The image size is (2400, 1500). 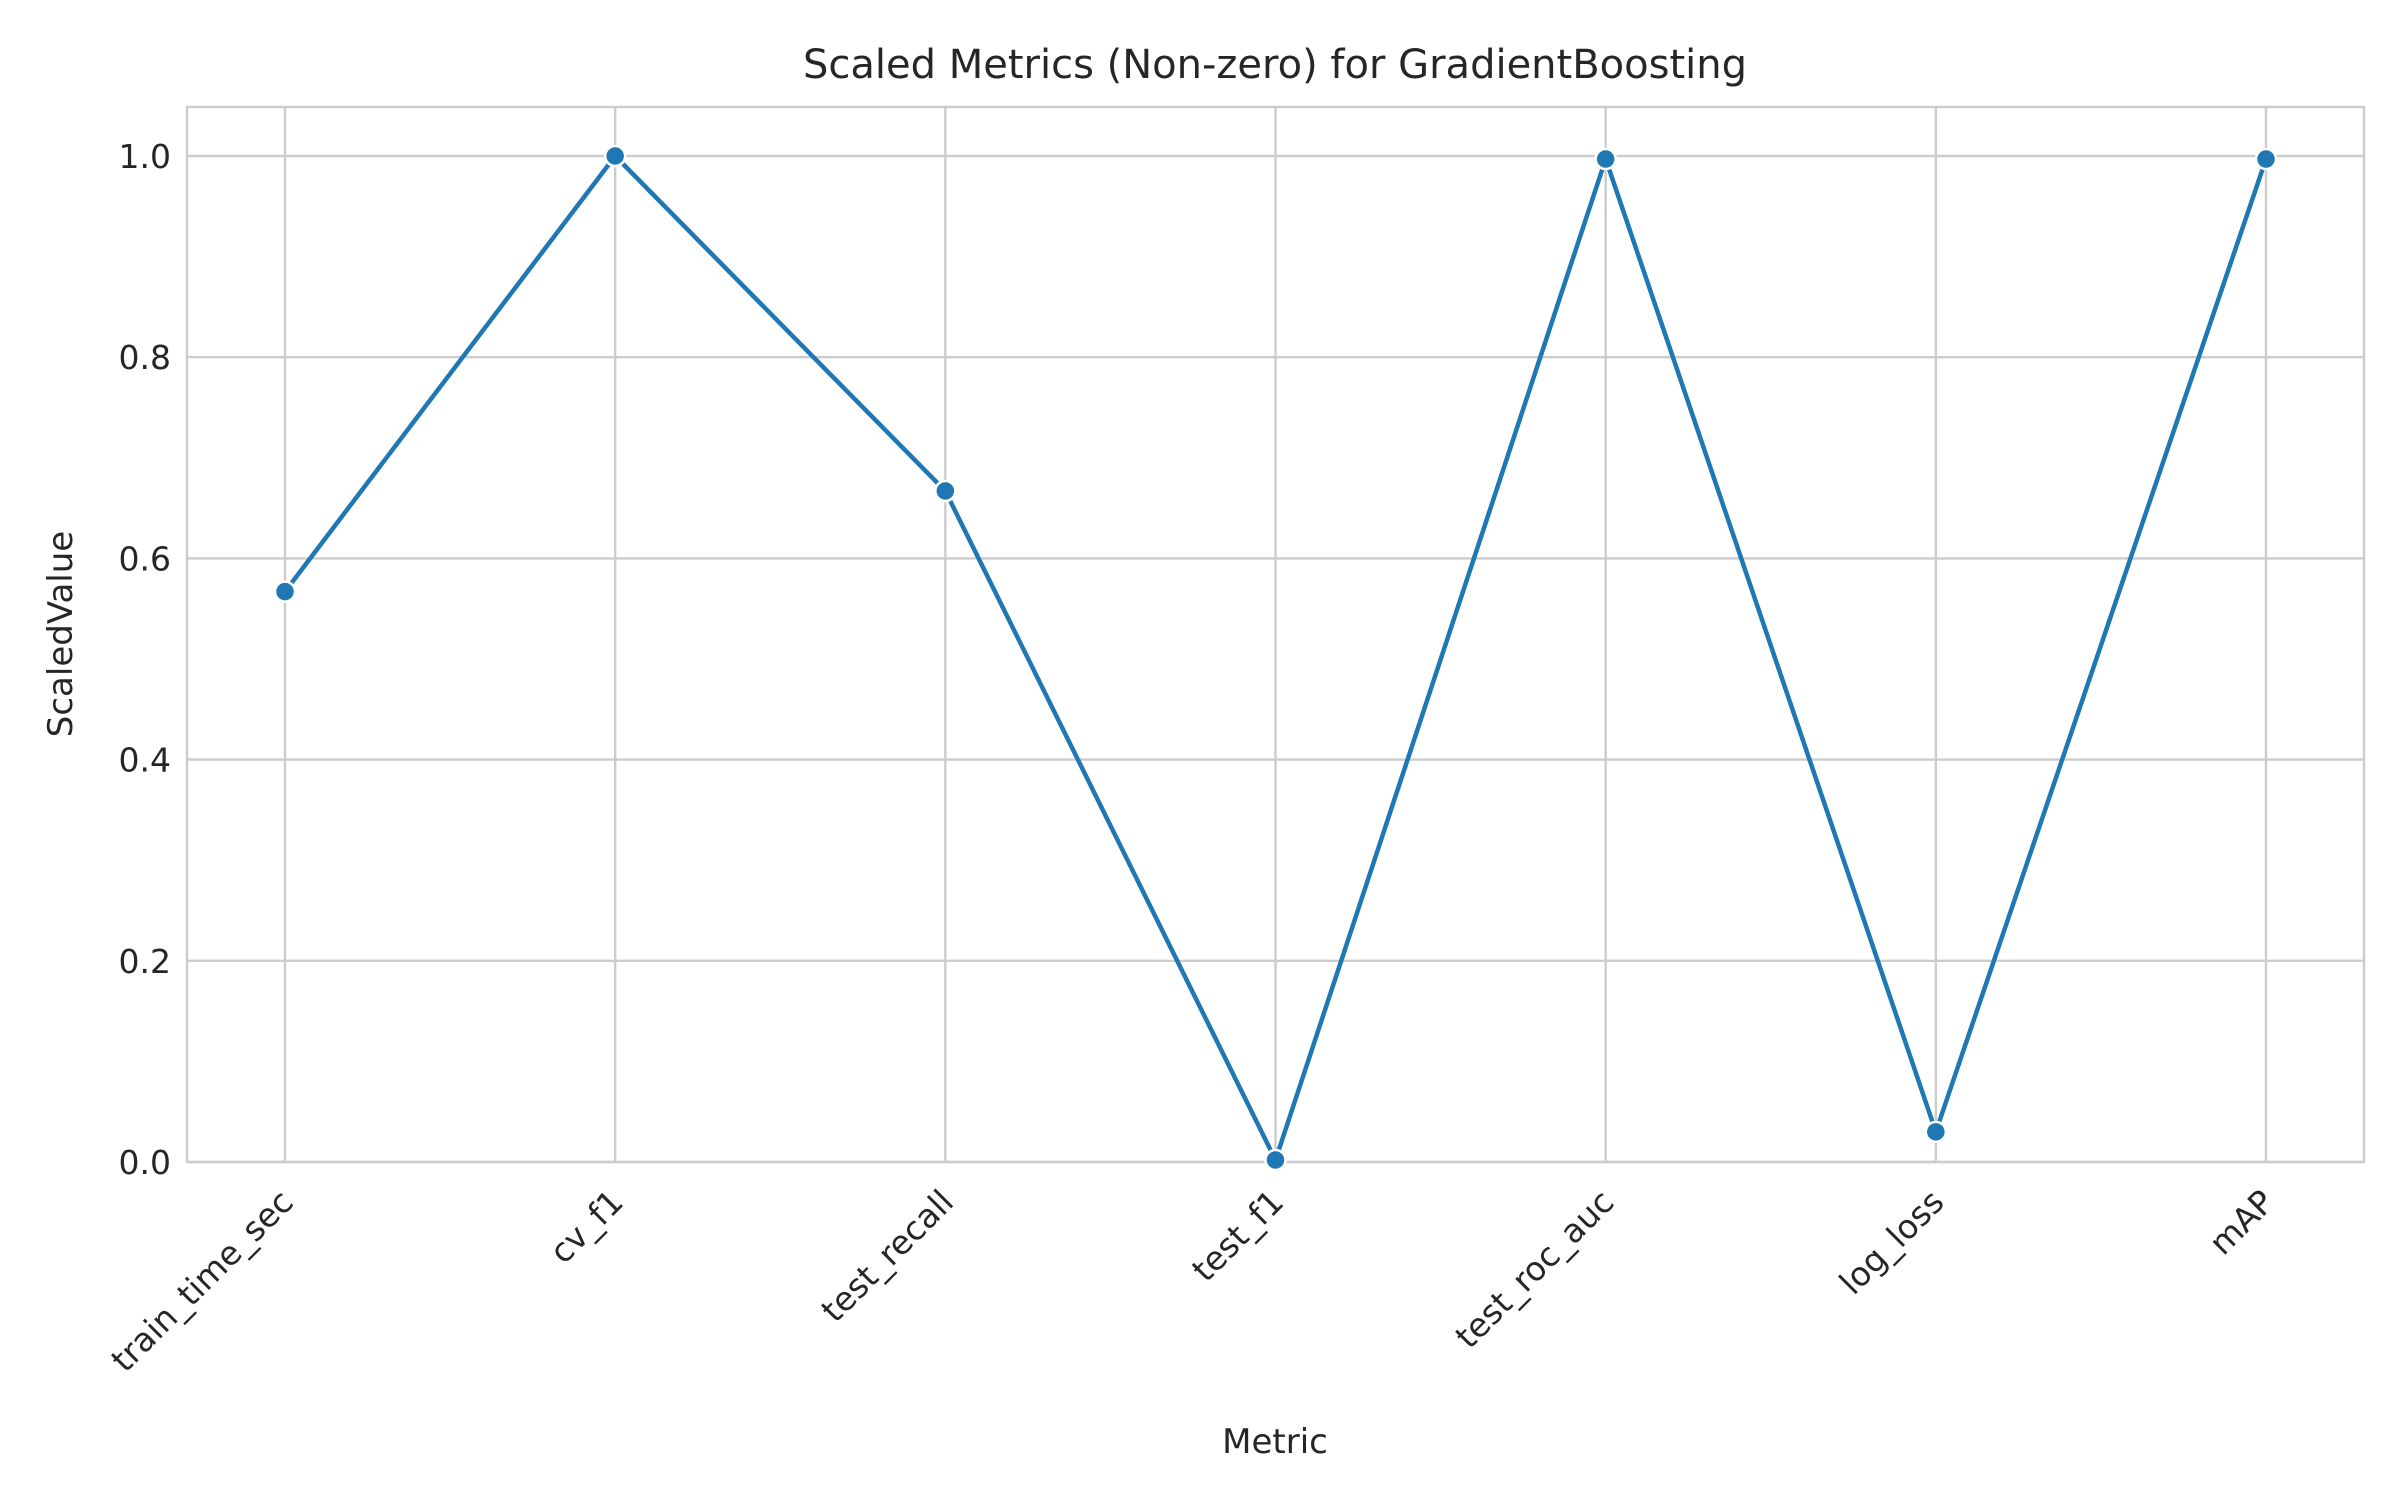 I want to click on x-tick-label: cv_f1, so click(x=586, y=1226).